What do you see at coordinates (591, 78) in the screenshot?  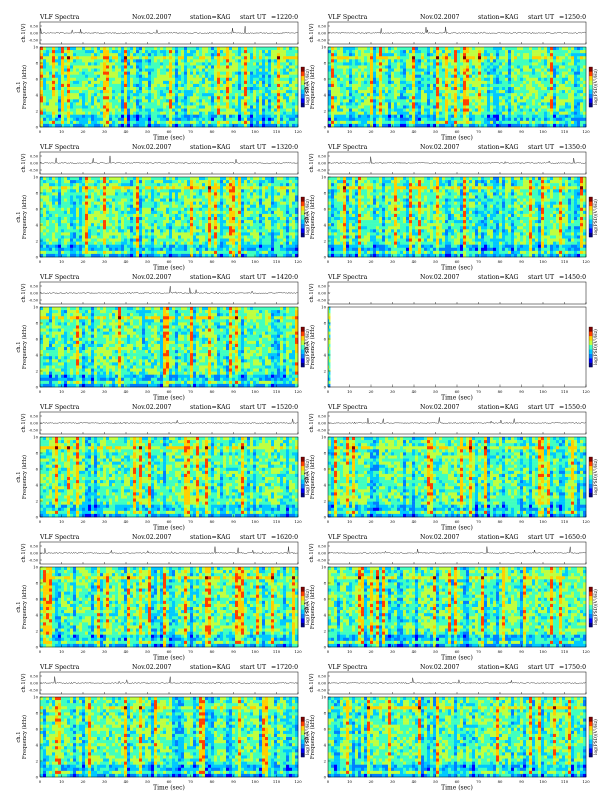 I see `colorbar-step` at bounding box center [591, 78].